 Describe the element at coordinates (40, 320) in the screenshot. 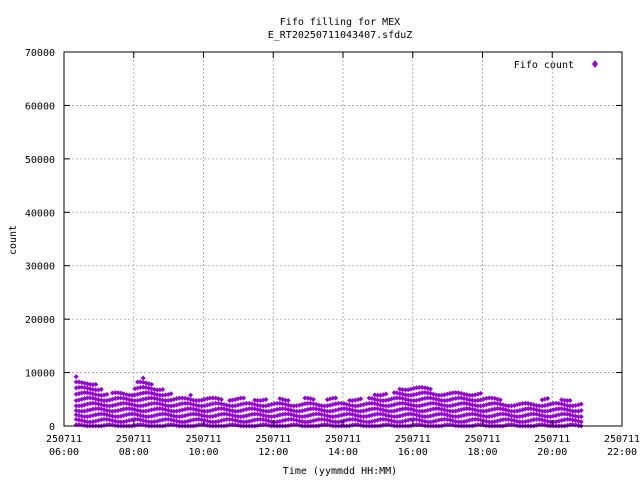

I see `y-tick-label: 20000` at that location.